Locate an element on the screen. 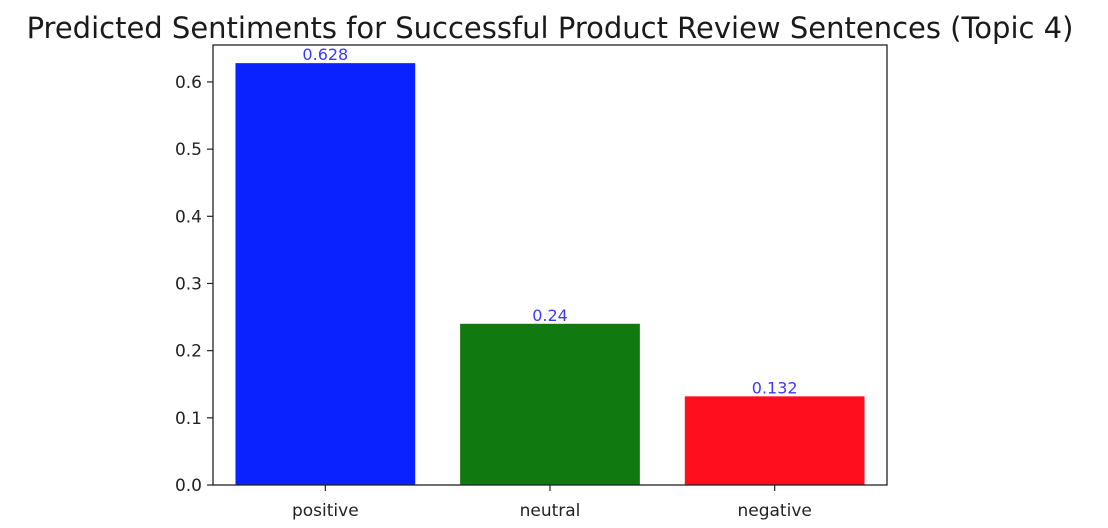  y-tick-label-0.6: 0.6 is located at coordinates (188, 83).